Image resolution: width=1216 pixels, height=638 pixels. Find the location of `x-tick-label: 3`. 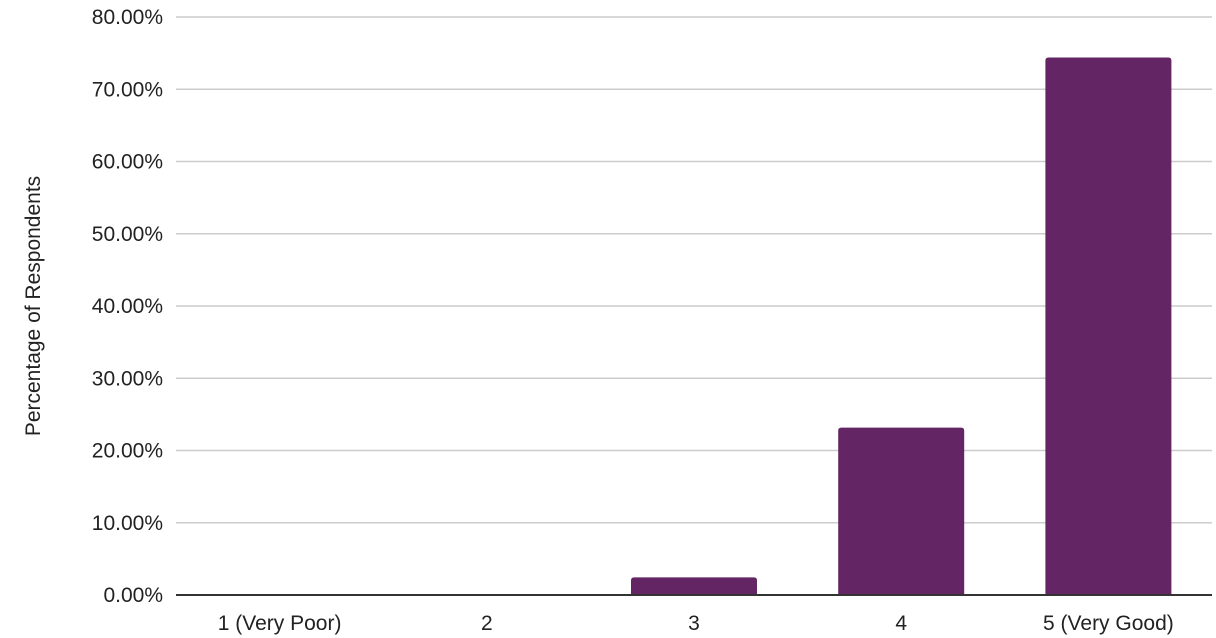

x-tick-label: 3 is located at coordinates (694, 623).